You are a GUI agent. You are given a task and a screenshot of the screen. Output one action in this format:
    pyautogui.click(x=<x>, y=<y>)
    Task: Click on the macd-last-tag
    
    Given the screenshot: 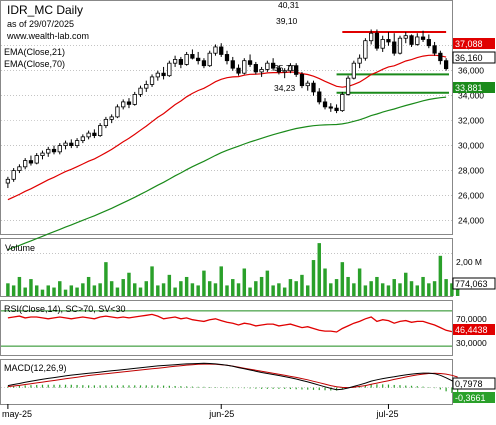 What is the action you would take?
    pyautogui.click(x=474, y=383)
    